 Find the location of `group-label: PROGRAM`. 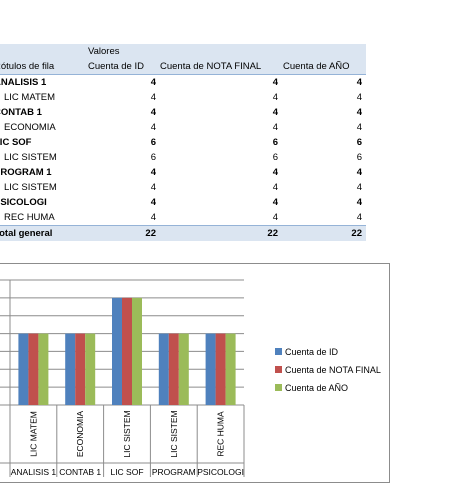

group-label: PROGRAM is located at coordinates (174, 472).